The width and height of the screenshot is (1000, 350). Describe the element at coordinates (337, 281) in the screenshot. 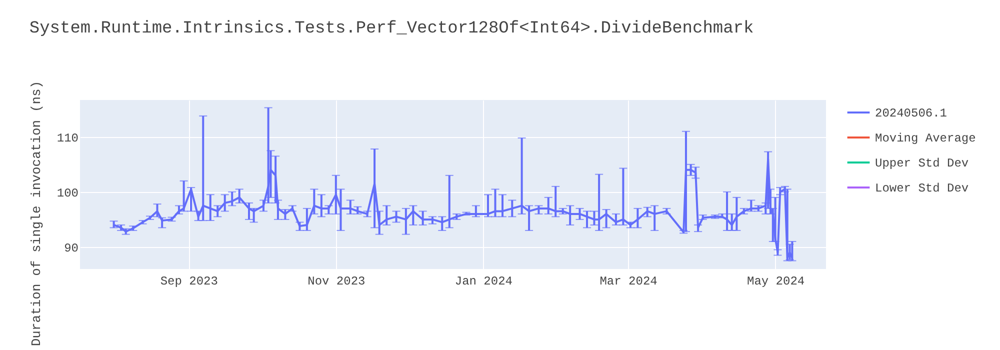

I see `x-tick-label: Nov 2023` at that location.